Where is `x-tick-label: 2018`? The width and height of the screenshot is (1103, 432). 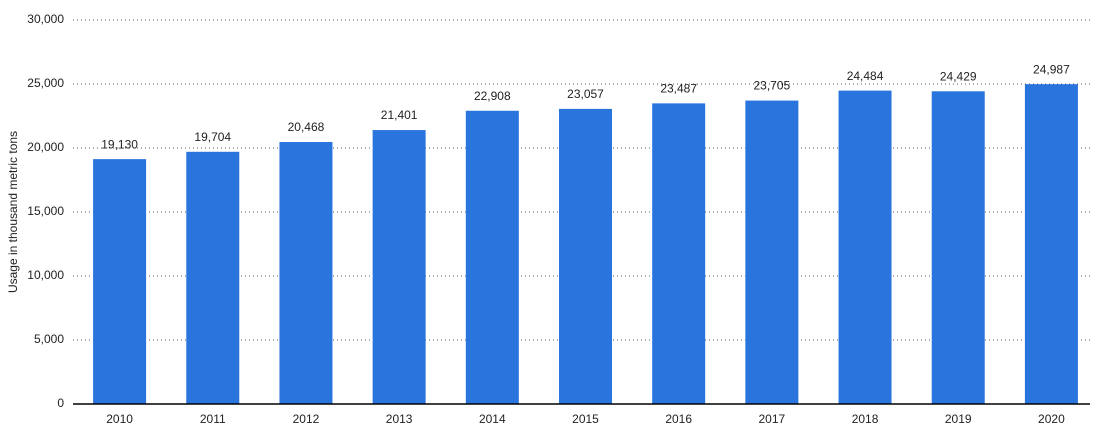 x-tick-label: 2018 is located at coordinates (865, 419).